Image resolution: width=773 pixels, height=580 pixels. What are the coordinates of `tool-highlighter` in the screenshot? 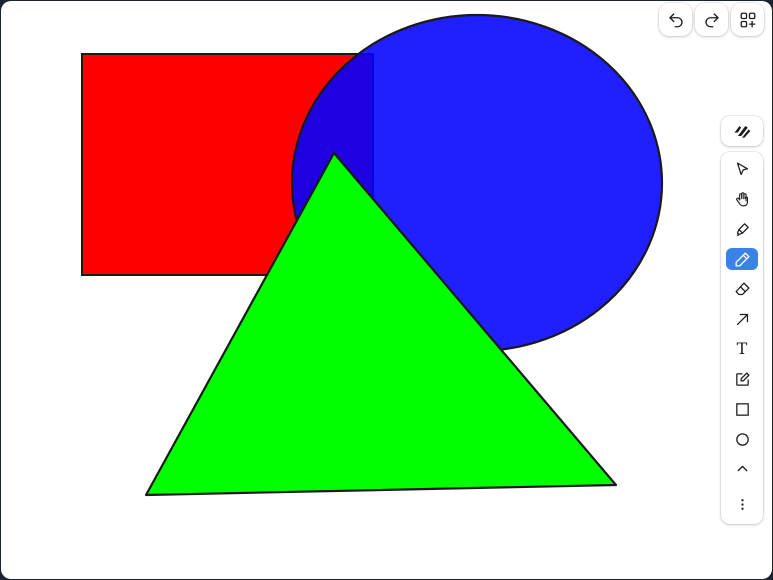 It's located at (742, 229).